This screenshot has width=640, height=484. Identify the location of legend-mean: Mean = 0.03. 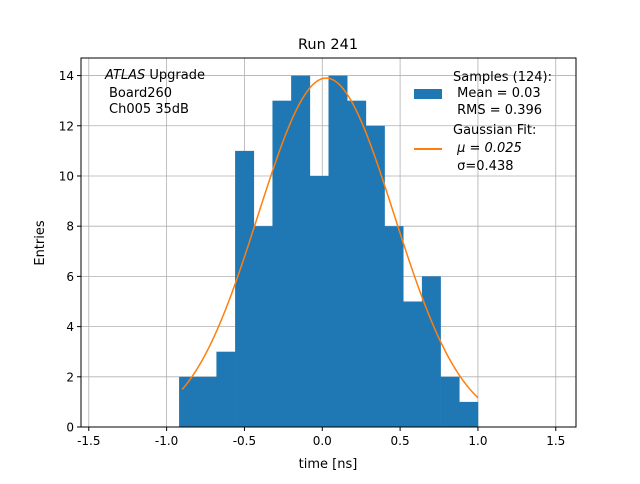
(497, 93).